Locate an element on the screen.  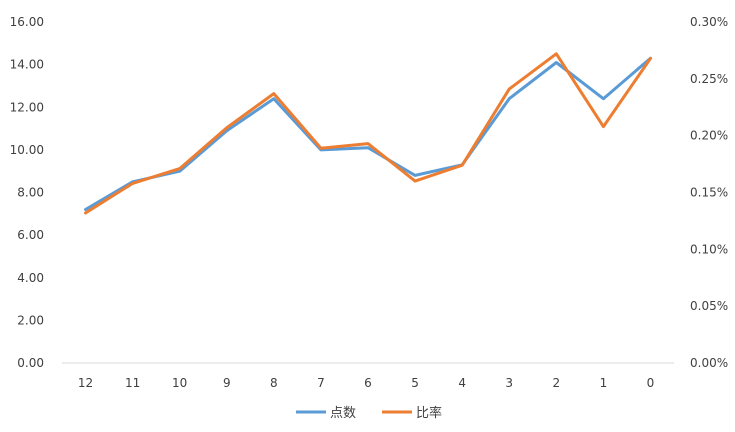
right-axis-ticks: 0.00% 0.05% 0.10% 0.15% 0.20% 0.25% 0.30% is located at coordinates (709, 192).